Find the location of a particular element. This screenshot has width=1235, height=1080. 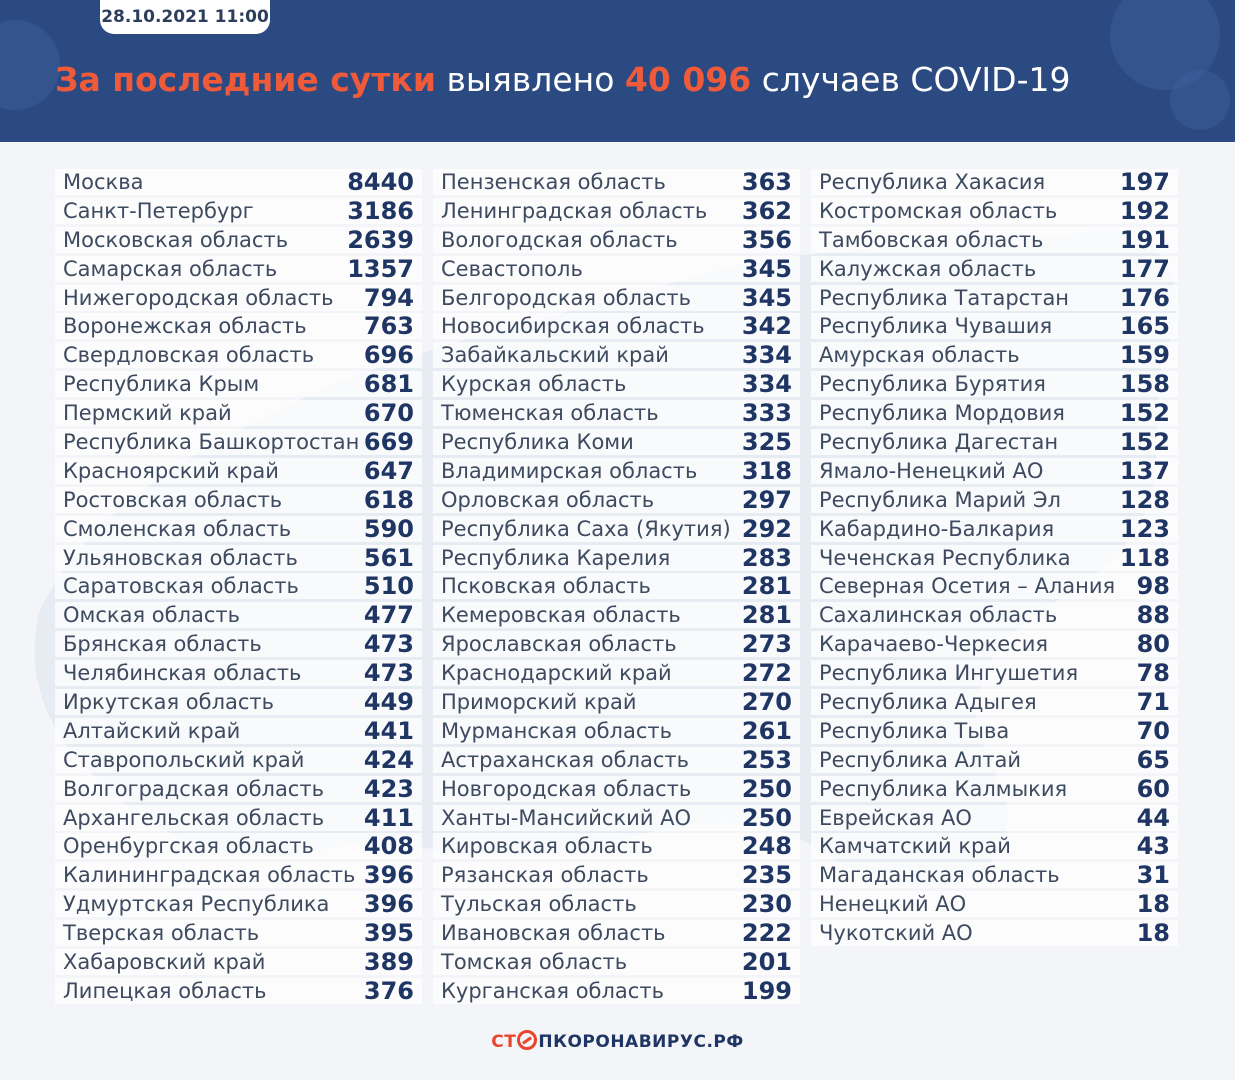

table-row: Ростовская область 618 is located at coordinates (238, 500).